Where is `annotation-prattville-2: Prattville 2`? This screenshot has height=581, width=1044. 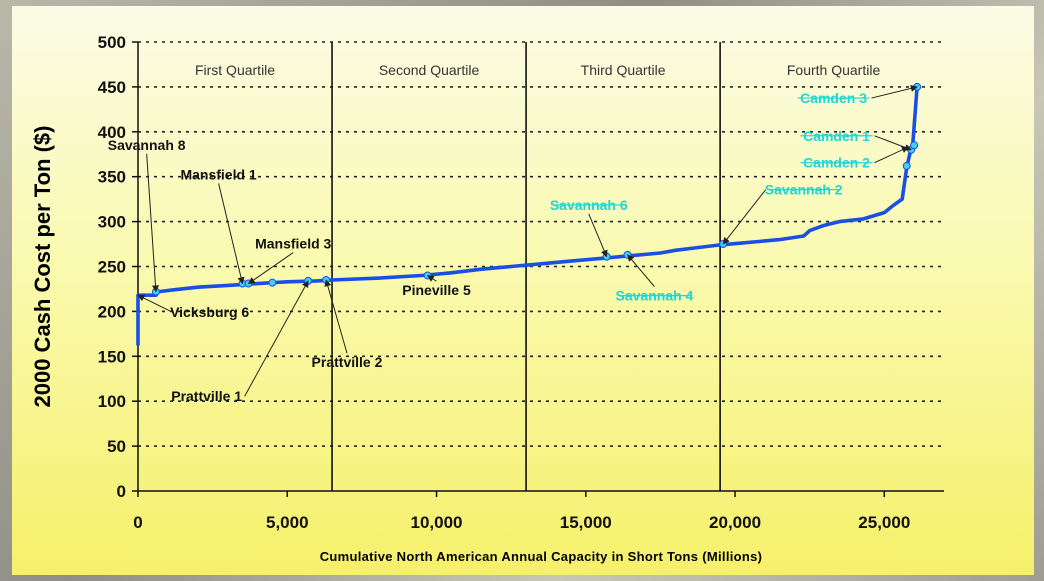
annotation-prattville-2: Prattville 2 is located at coordinates (347, 362).